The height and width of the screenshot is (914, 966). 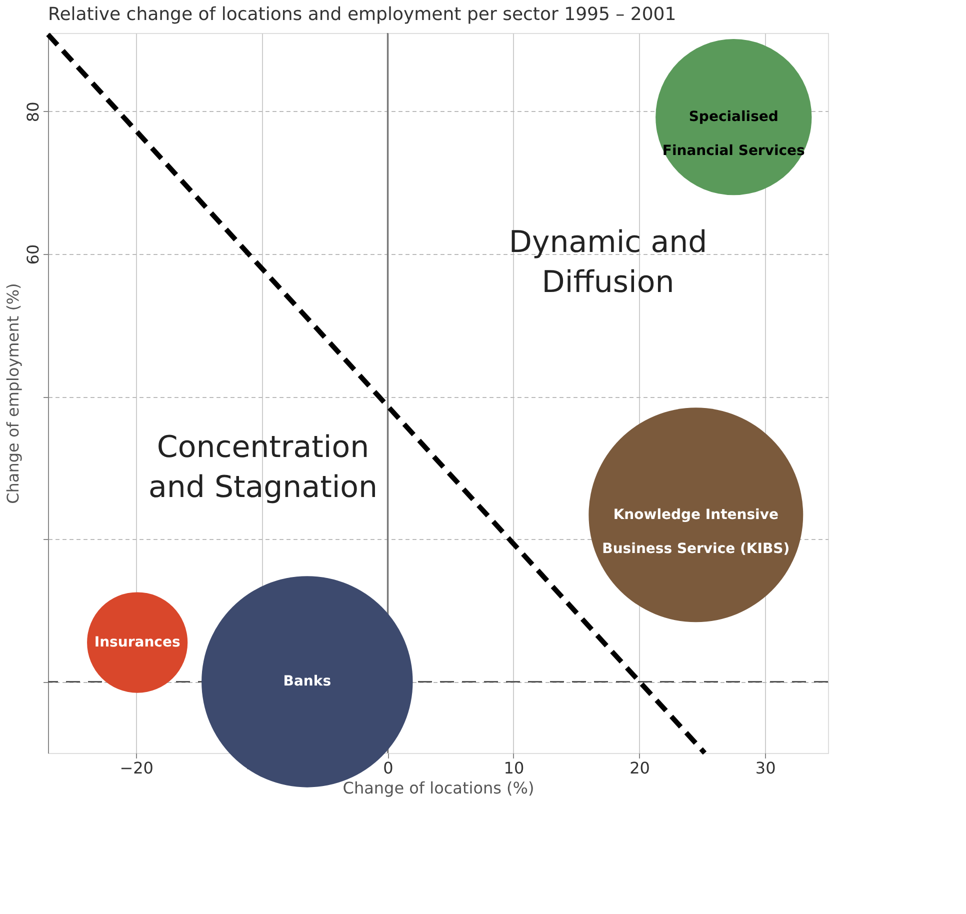 What do you see at coordinates (388, 768) in the screenshot?
I see `x-tick-label: 0` at bounding box center [388, 768].